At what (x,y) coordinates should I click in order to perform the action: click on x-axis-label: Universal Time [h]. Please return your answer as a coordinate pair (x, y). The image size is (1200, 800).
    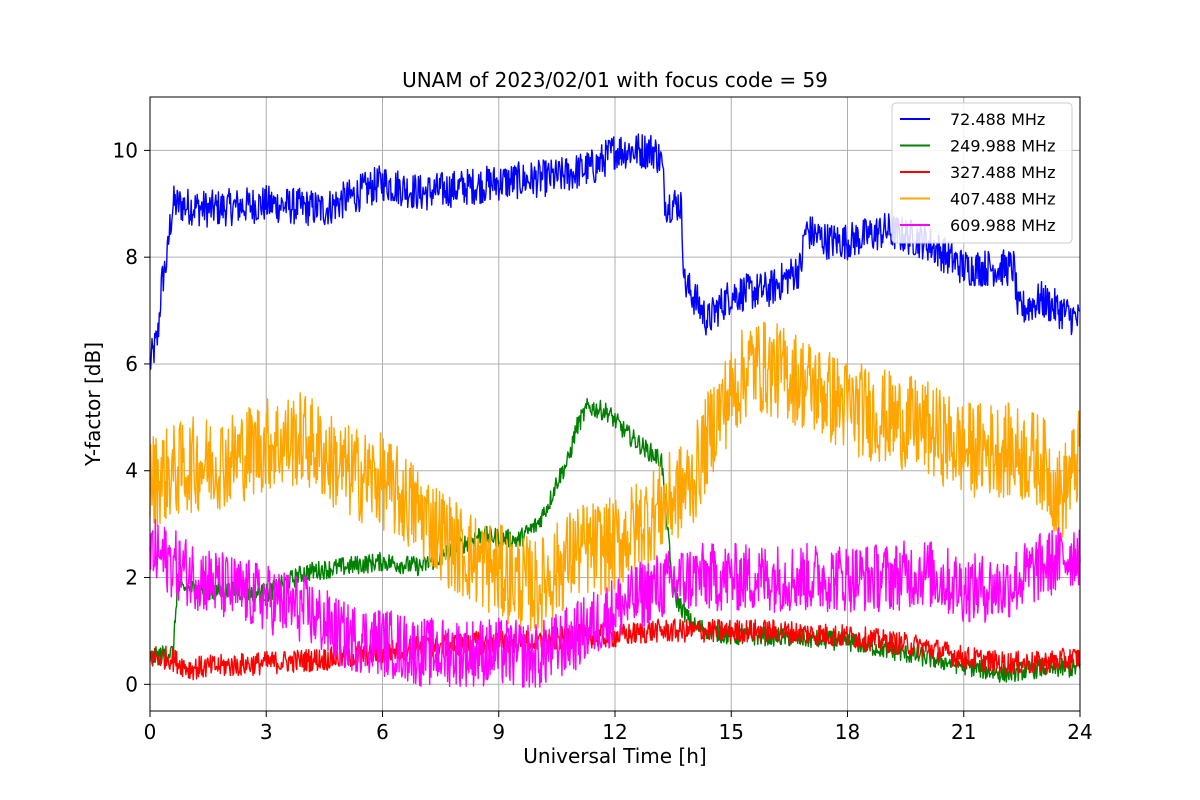
    Looking at the image, I should click on (614, 756).